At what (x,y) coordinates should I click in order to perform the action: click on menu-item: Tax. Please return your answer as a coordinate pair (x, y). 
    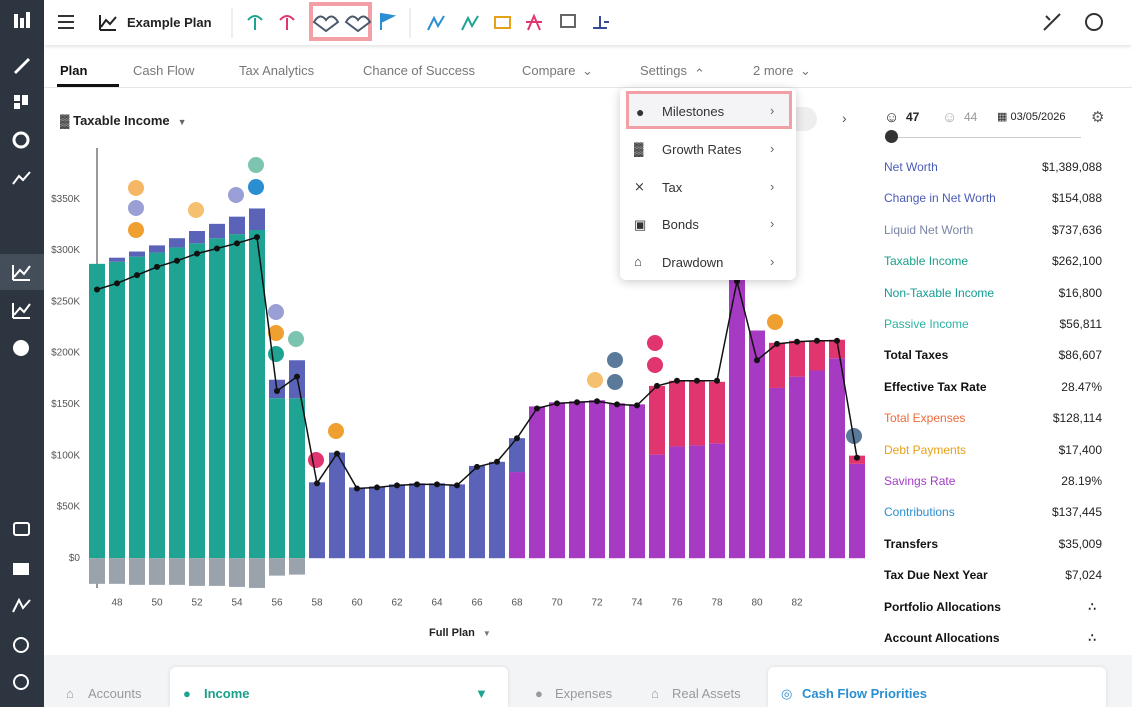
    Looking at the image, I should click on (672, 187).